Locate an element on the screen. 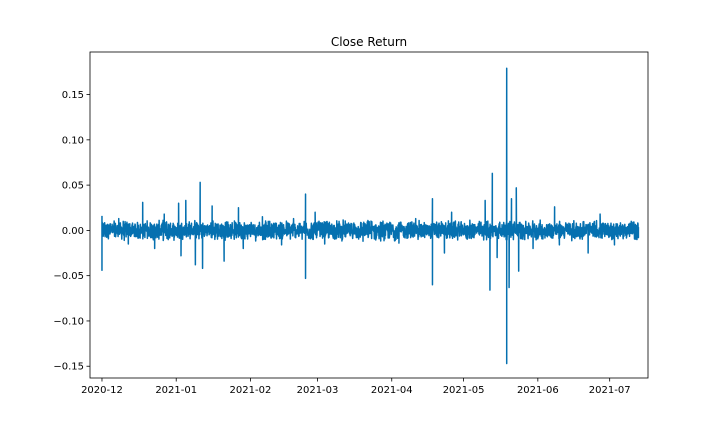 The width and height of the screenshot is (720, 432). chart-title: Close Return is located at coordinates (369, 42).